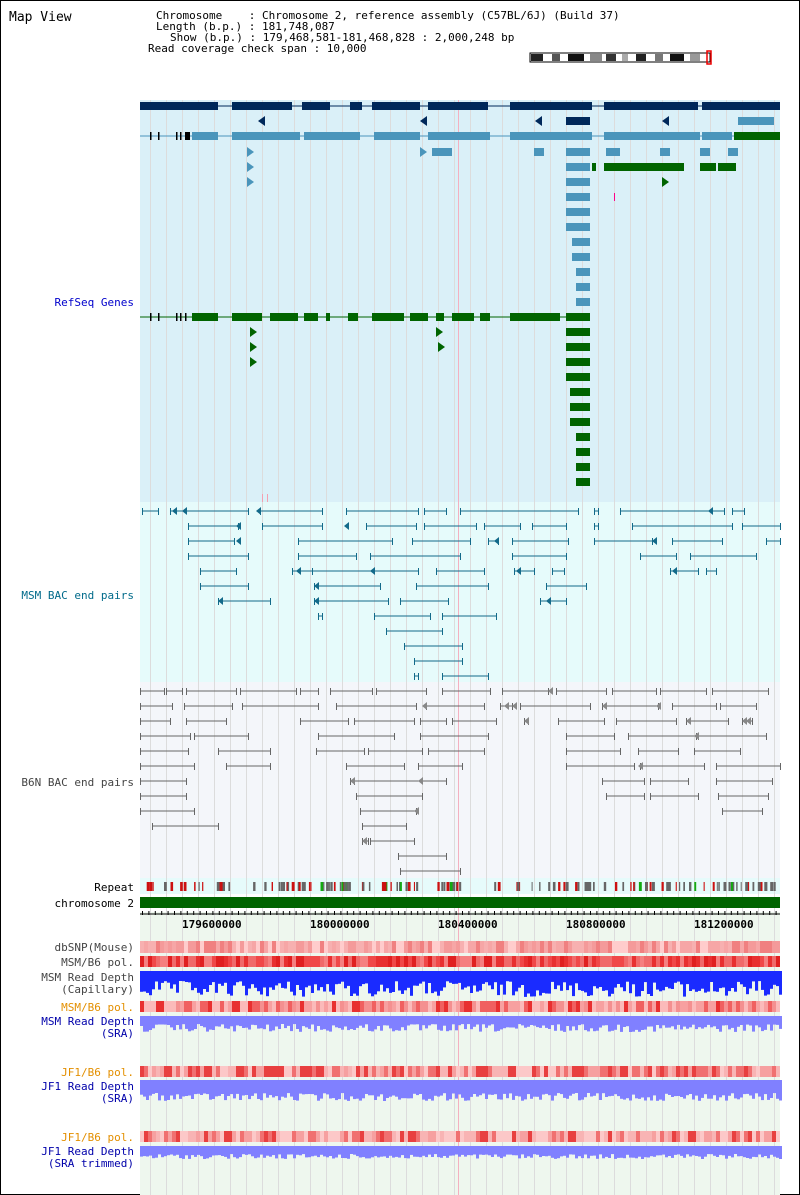  I want to click on msm-depth-sra-label: MSM Read Depth (SRA), so click(87, 1028).